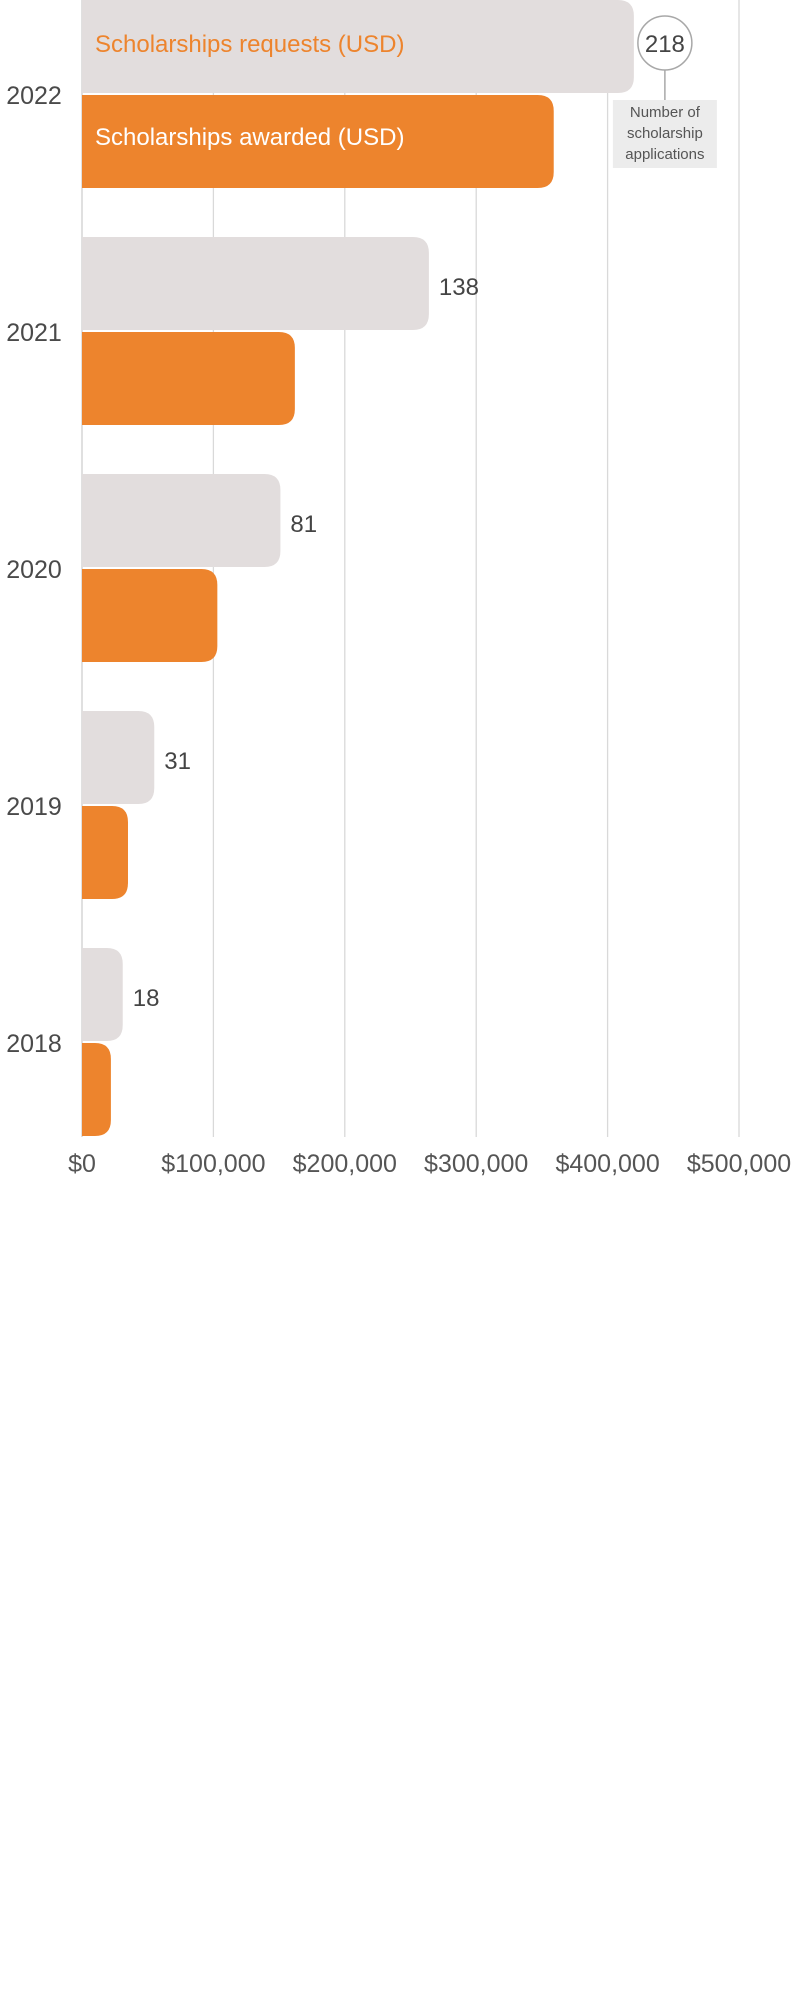 The width and height of the screenshot is (800, 2000). I want to click on x-tick-label: $100,000, so click(213, 1164).